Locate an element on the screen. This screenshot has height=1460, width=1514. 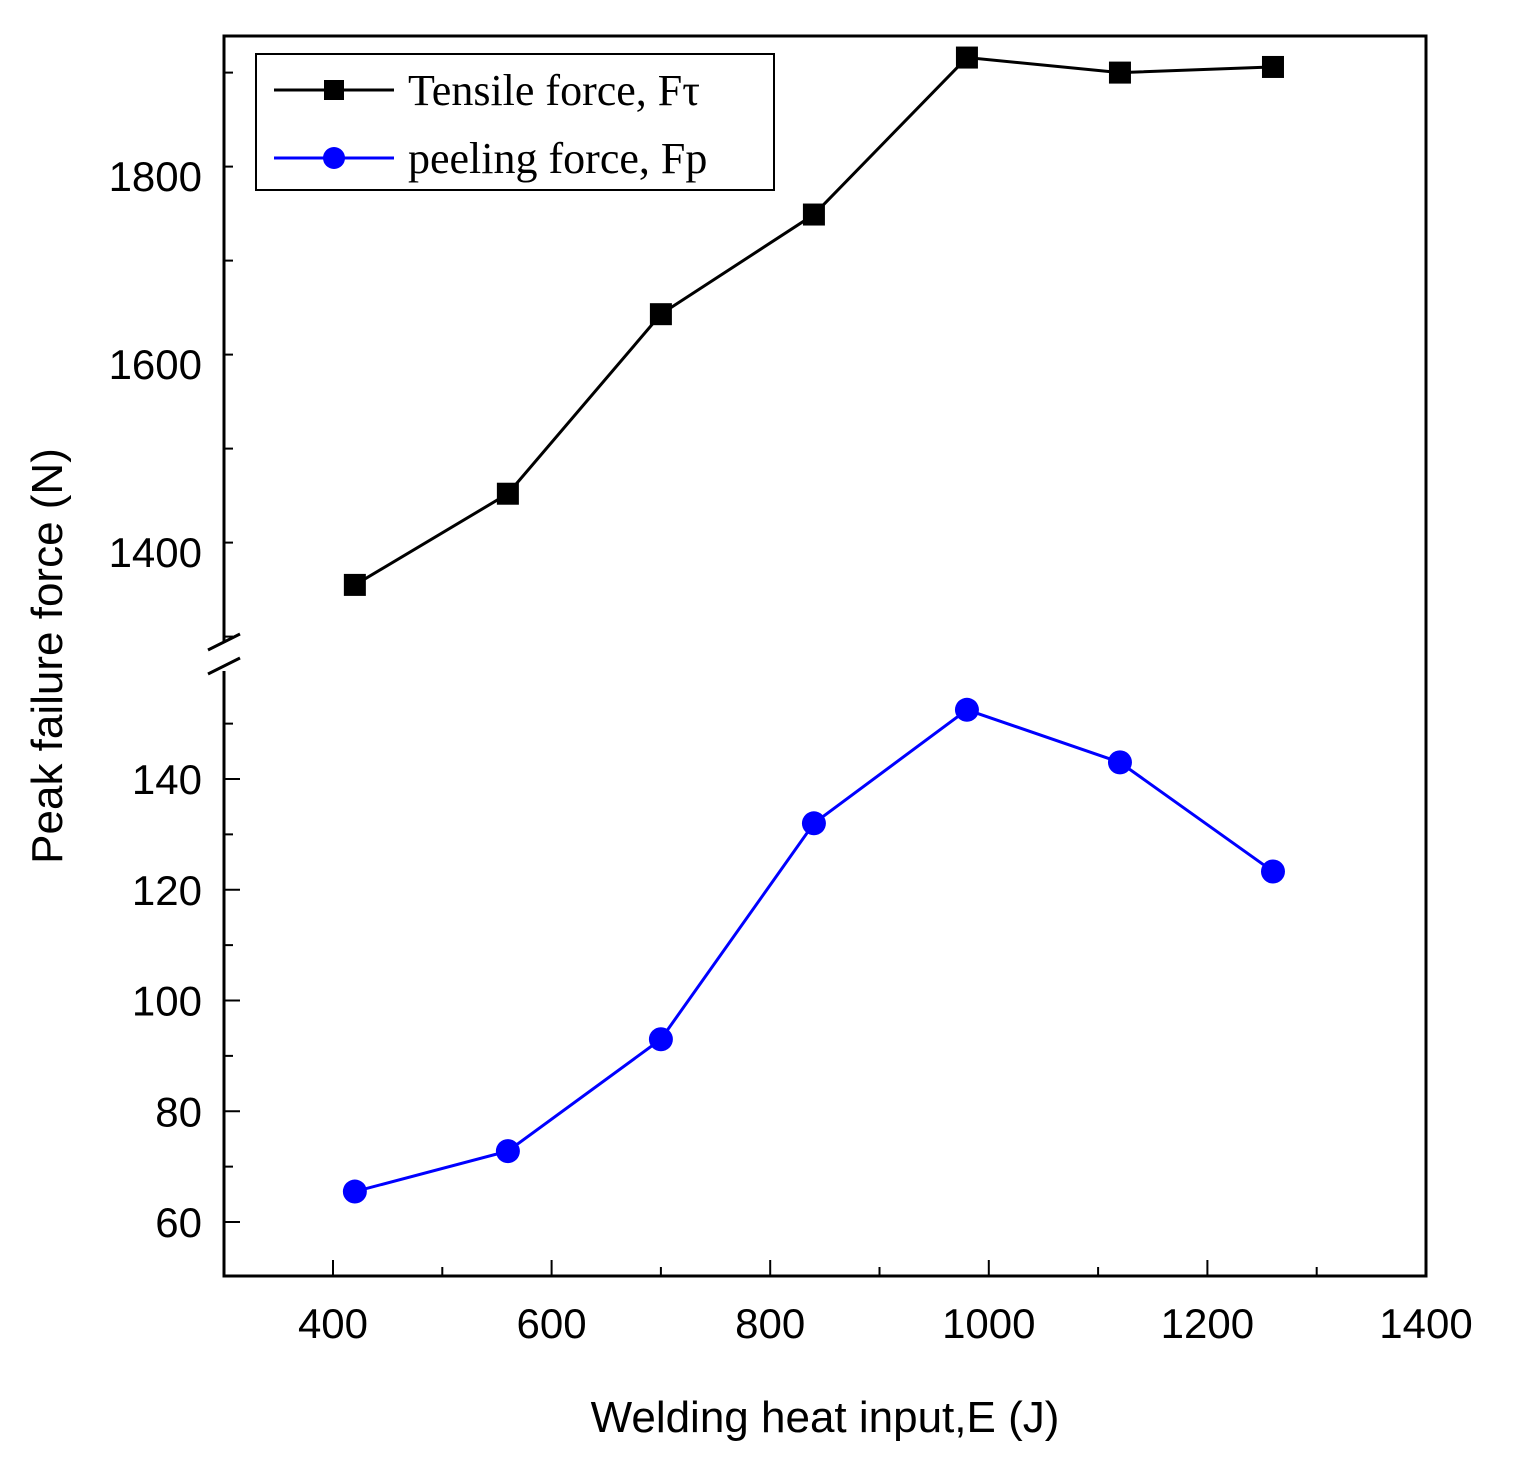
x-tick-label: 1400 is located at coordinates (1425, 1323).